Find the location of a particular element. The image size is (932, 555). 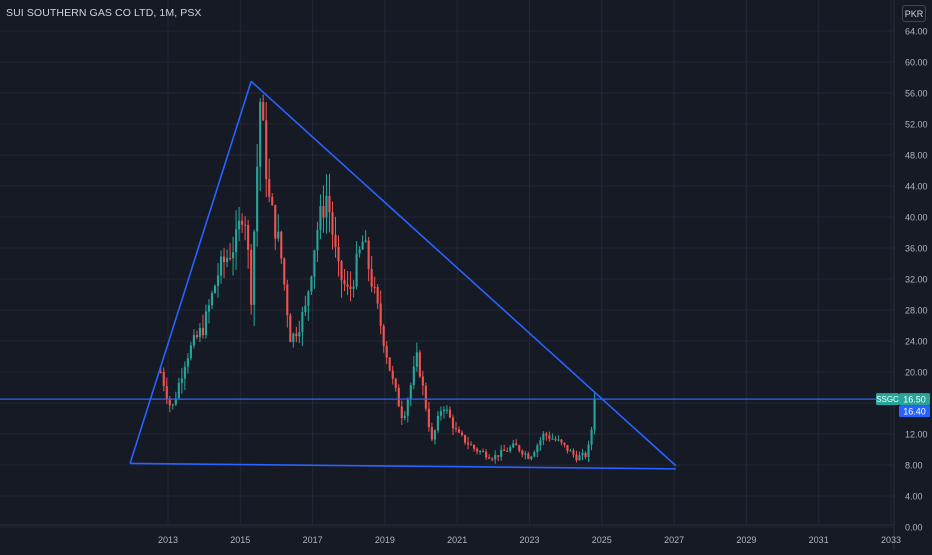

x-tick-label: 2033 is located at coordinates (891, 540).